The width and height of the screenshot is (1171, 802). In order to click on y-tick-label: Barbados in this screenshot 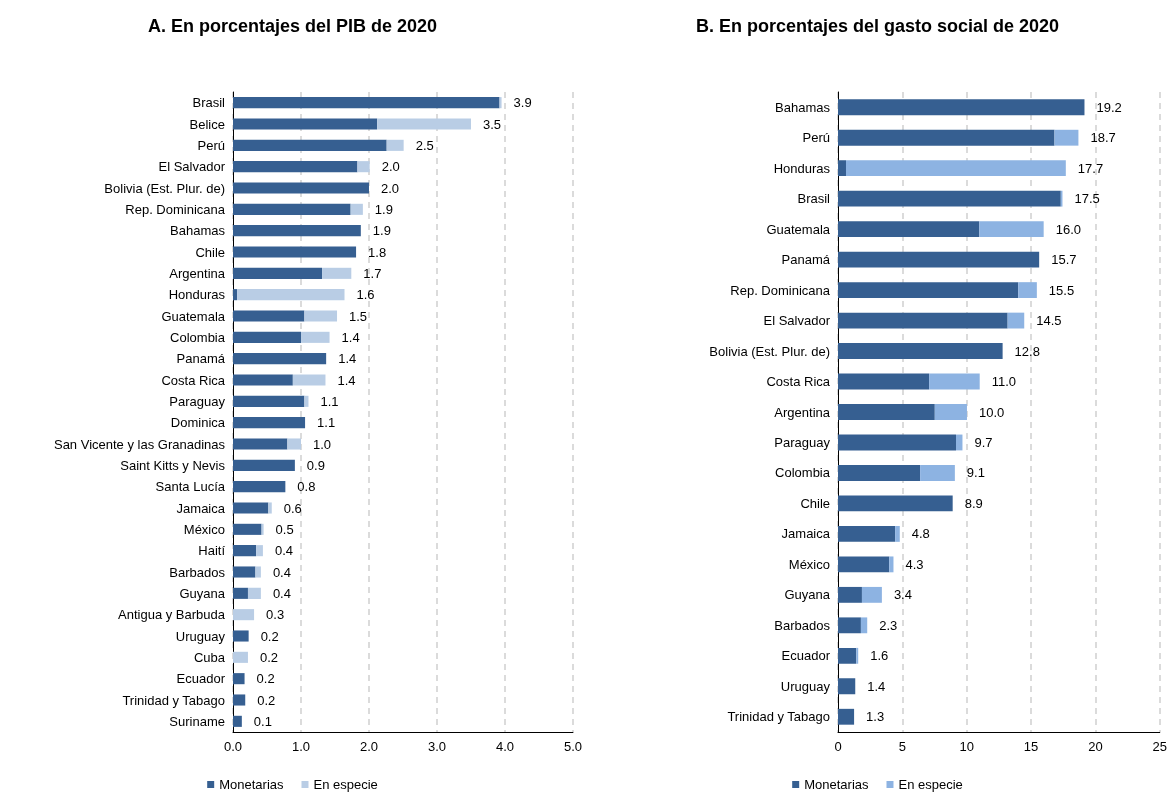, I will do `click(802, 625)`.